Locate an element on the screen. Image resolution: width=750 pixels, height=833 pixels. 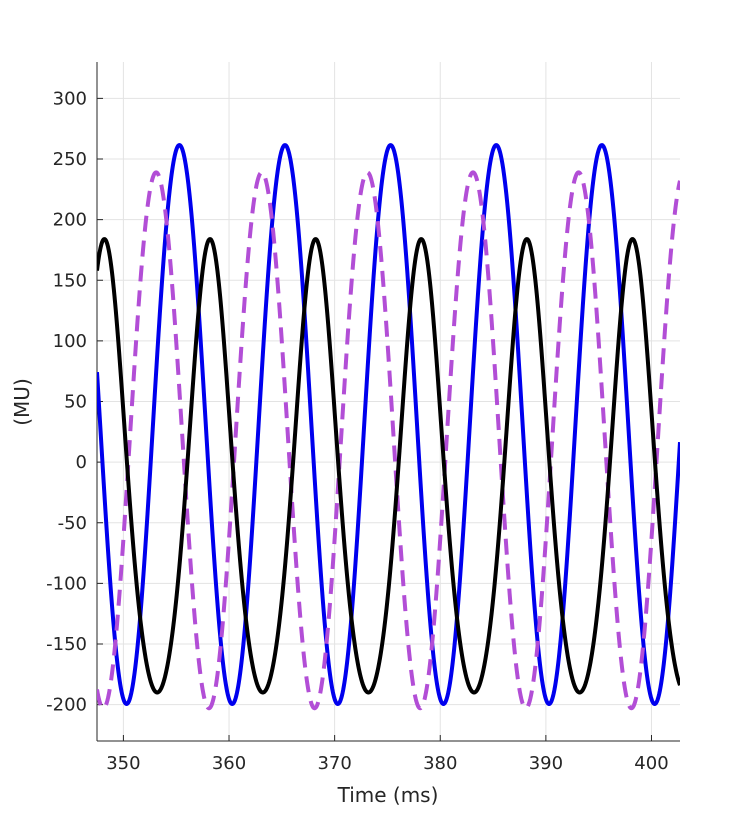
y-tick-label: 250 is located at coordinates (70, 159).